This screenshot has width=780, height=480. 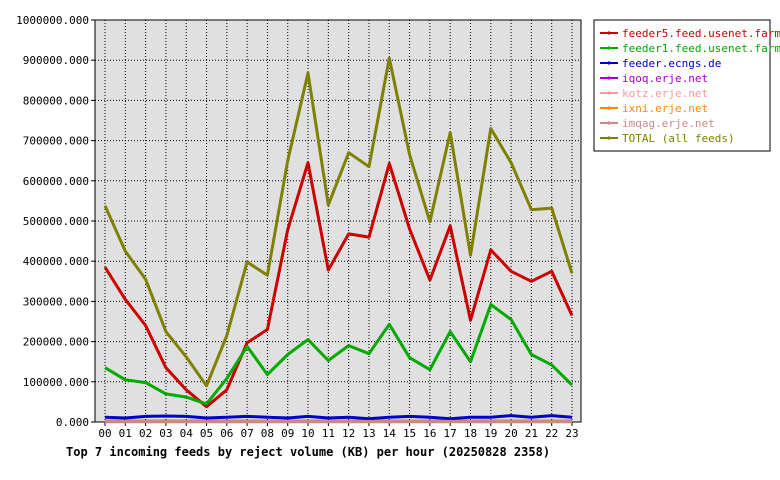 What do you see at coordinates (165, 433) in the screenshot?
I see `x-tick-label: 03` at bounding box center [165, 433].